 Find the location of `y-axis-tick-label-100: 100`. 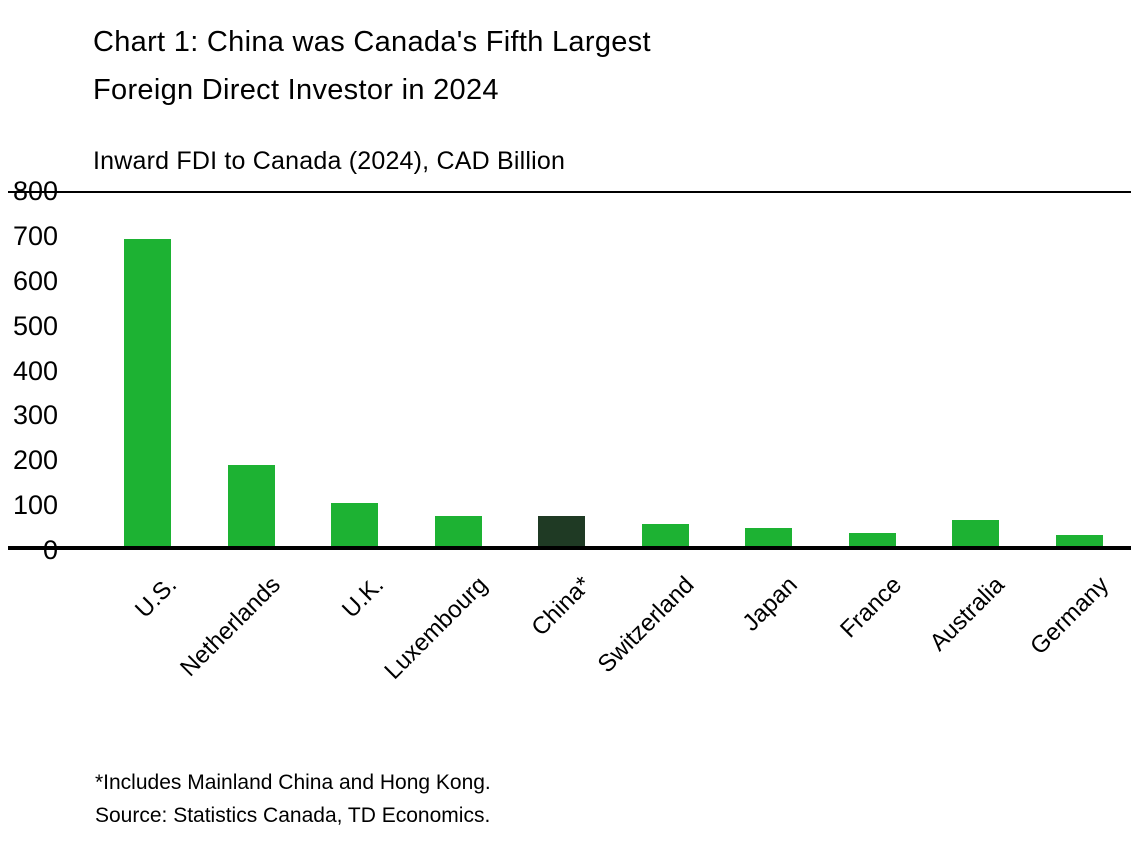

y-axis-tick-label-100: 100 is located at coordinates (35, 505).